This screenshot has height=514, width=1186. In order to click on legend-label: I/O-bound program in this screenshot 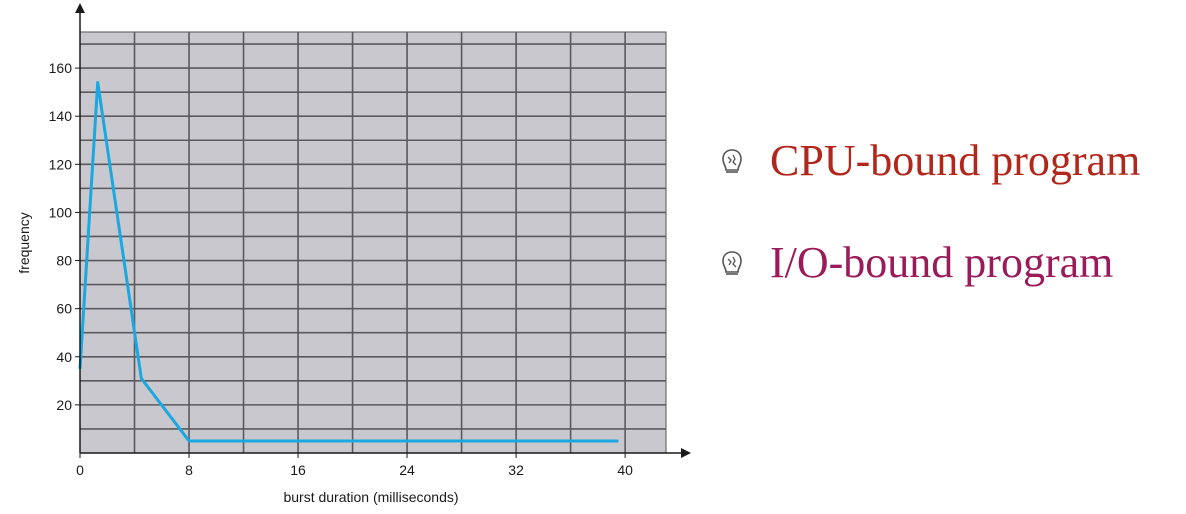, I will do `click(942, 262)`.